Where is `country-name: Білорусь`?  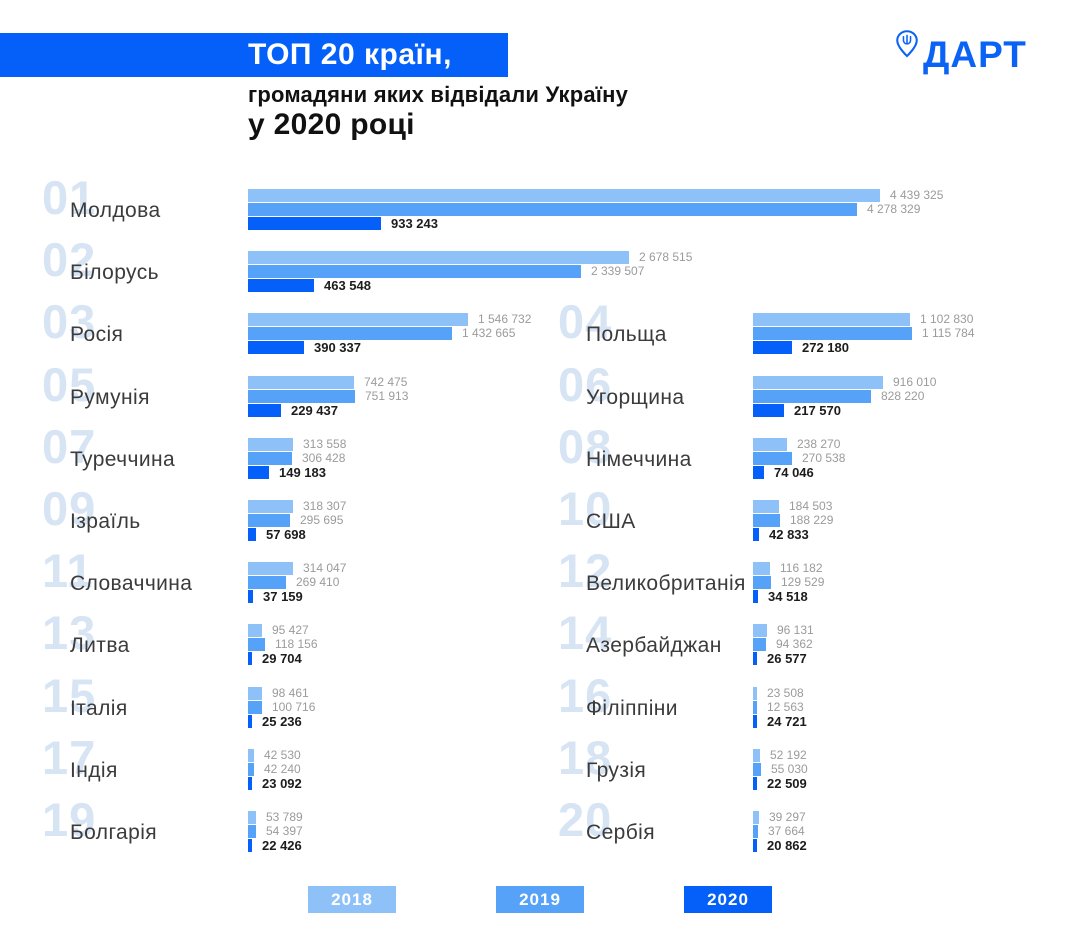 country-name: Білорусь is located at coordinates (114, 272).